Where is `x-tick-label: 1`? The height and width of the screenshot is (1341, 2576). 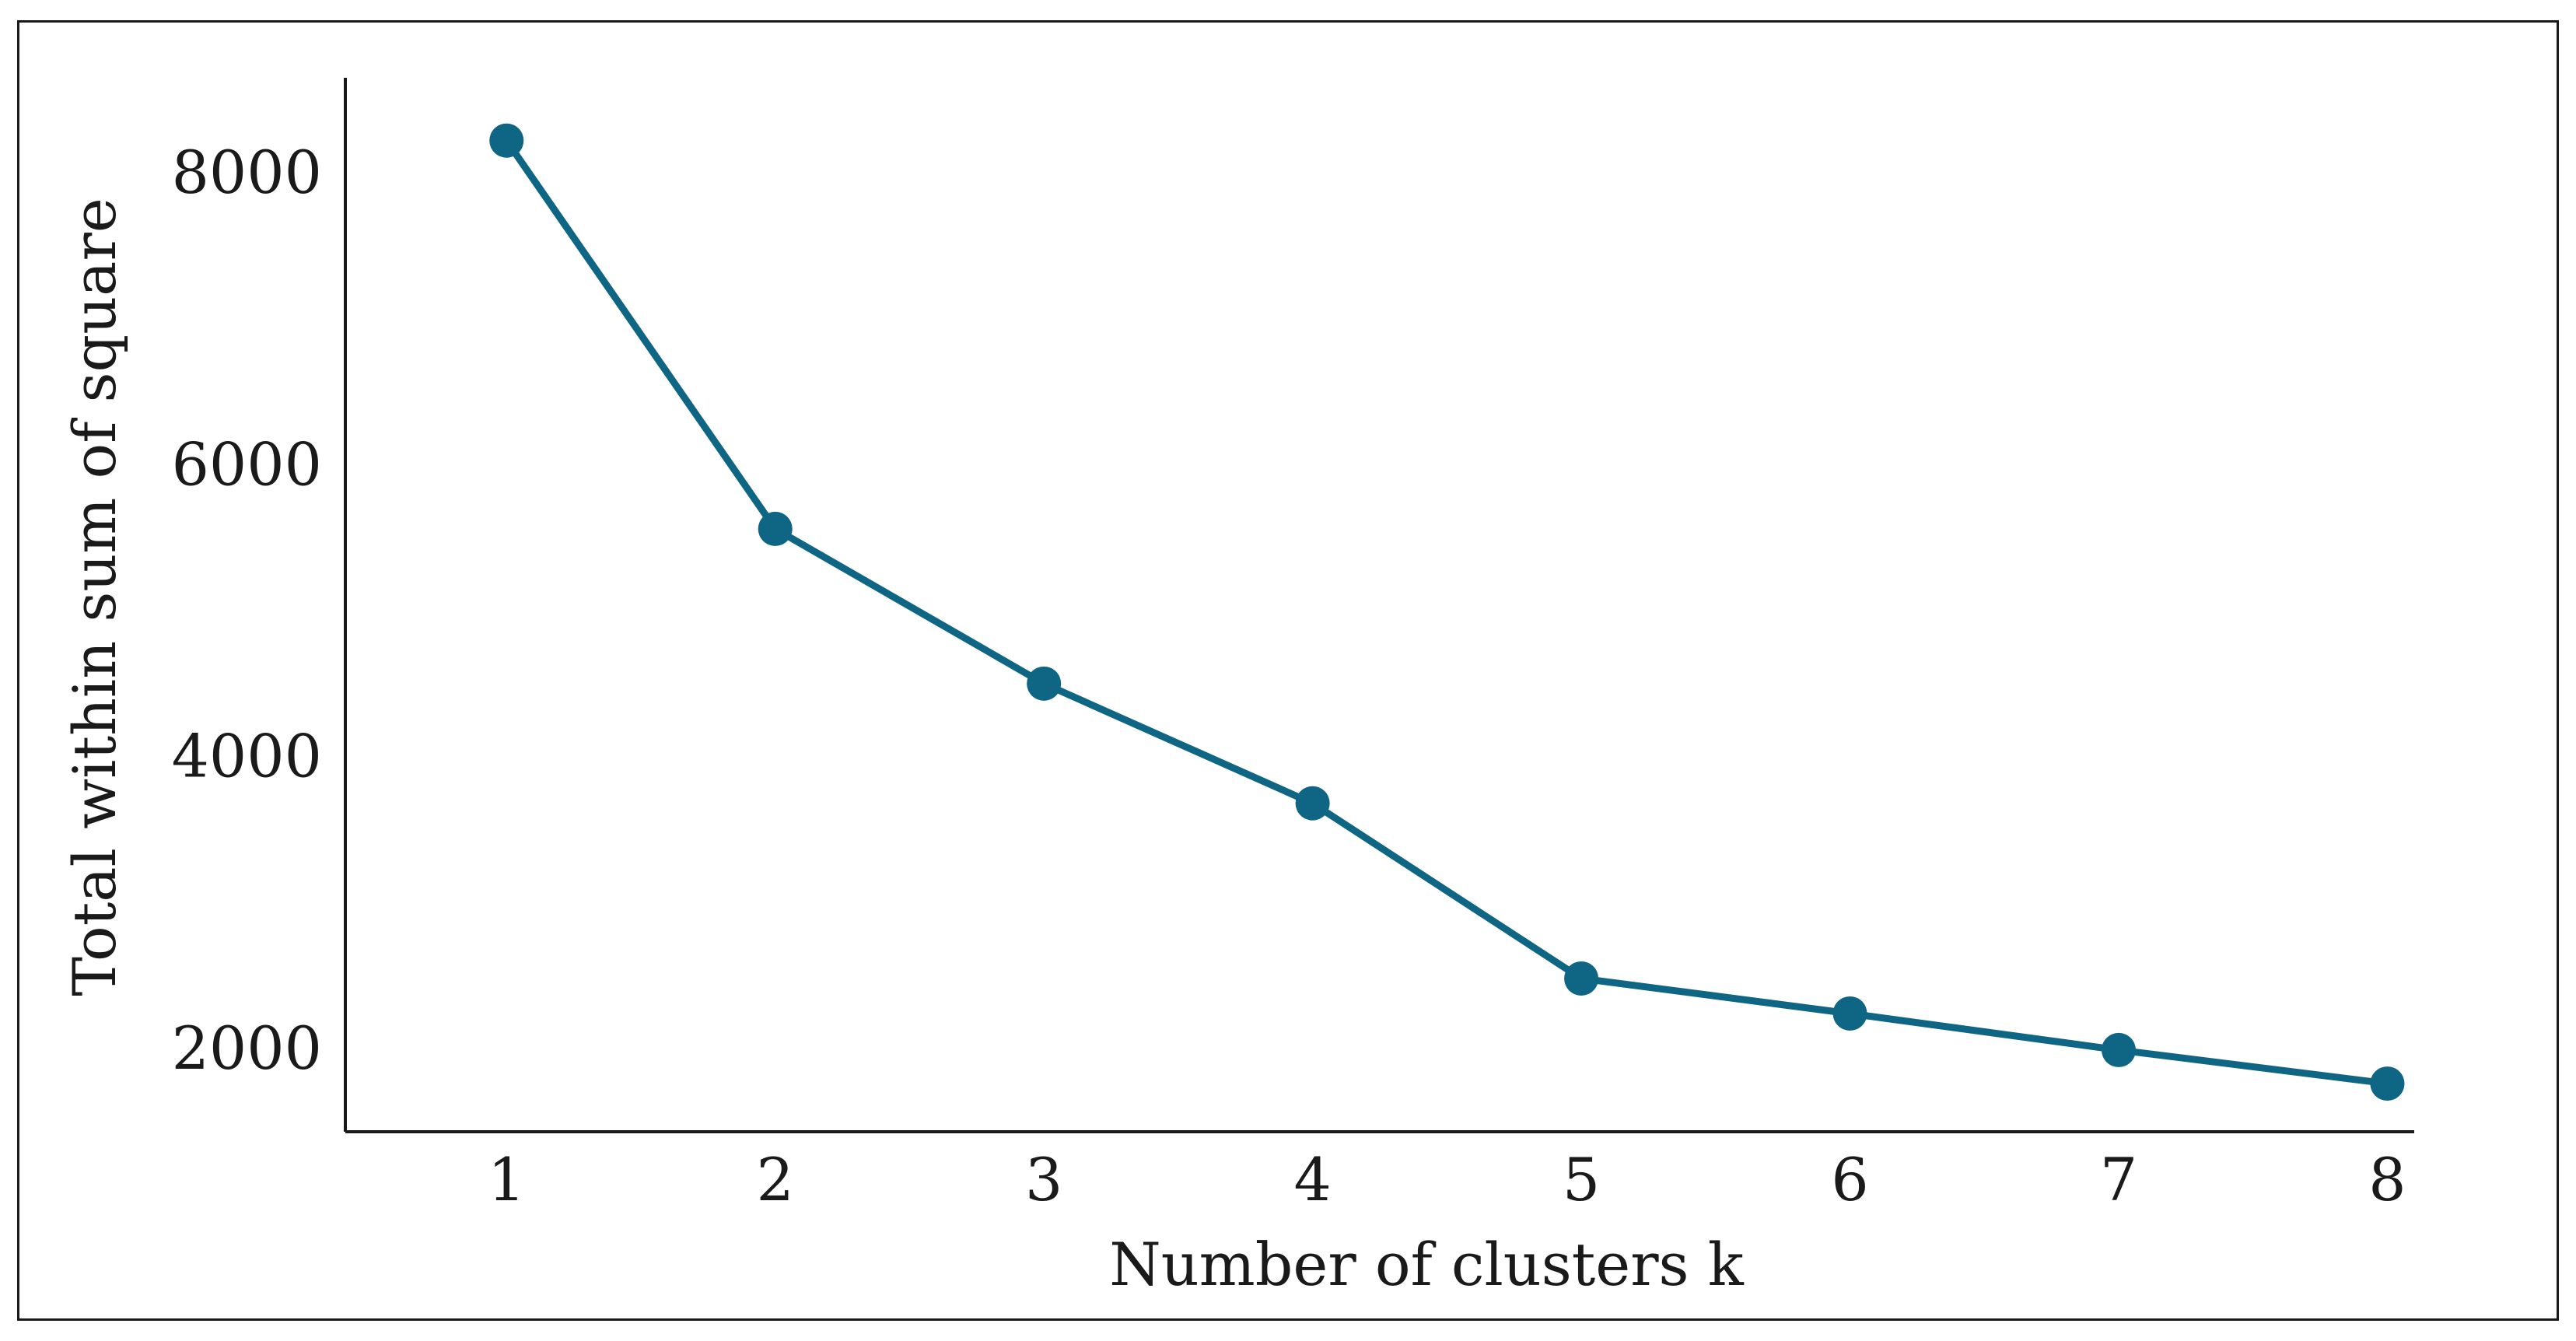
x-tick-label: 1 is located at coordinates (507, 1180).